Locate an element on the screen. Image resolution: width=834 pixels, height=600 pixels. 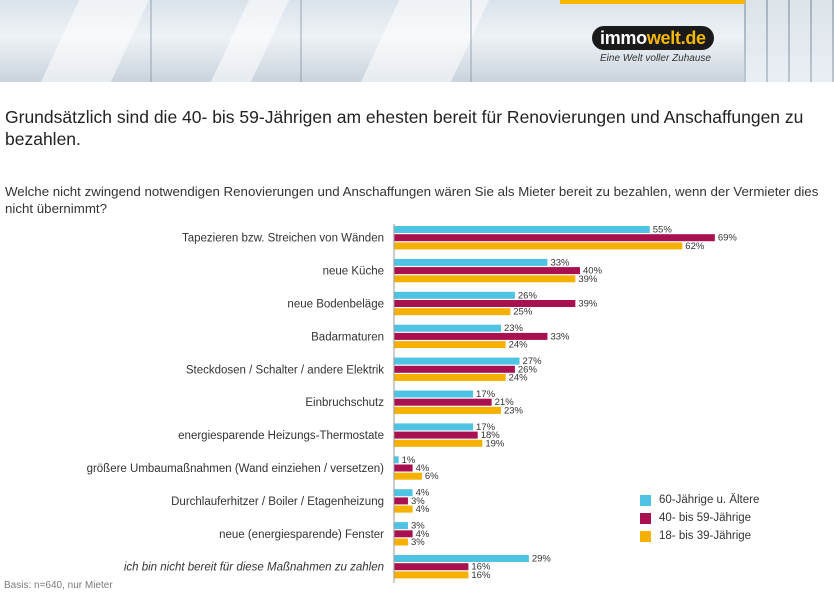
data-label: 55% is located at coordinates (663, 230).